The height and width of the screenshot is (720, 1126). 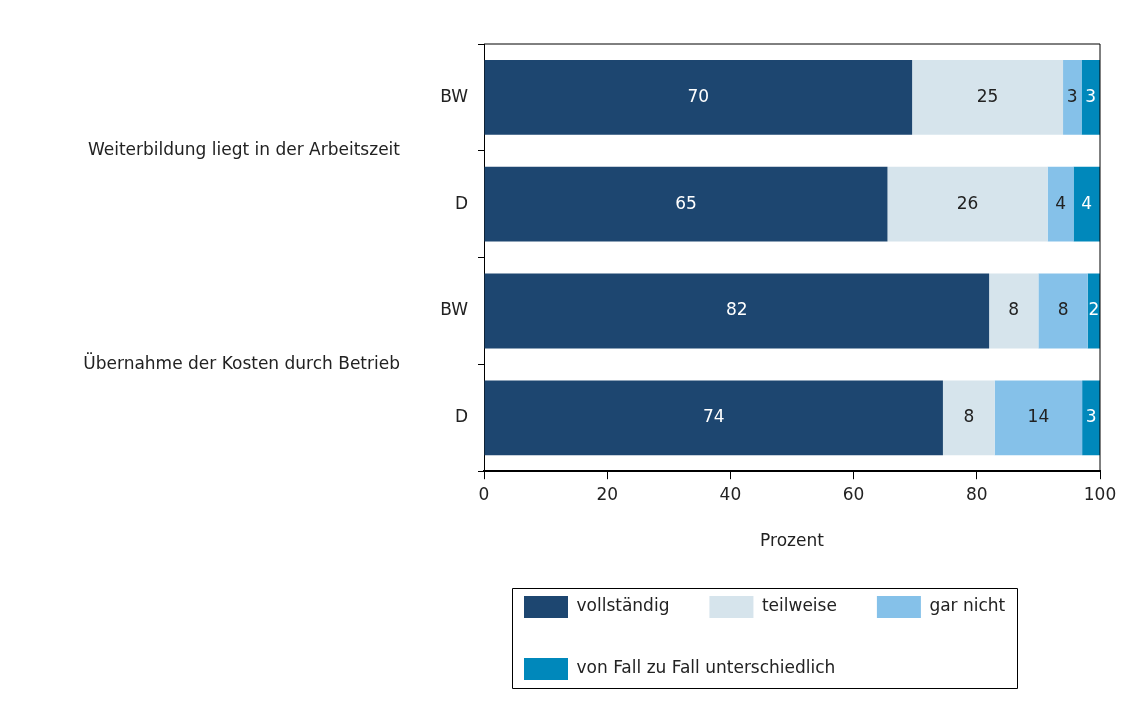 I want to click on data-label: 25, so click(x=987, y=95).